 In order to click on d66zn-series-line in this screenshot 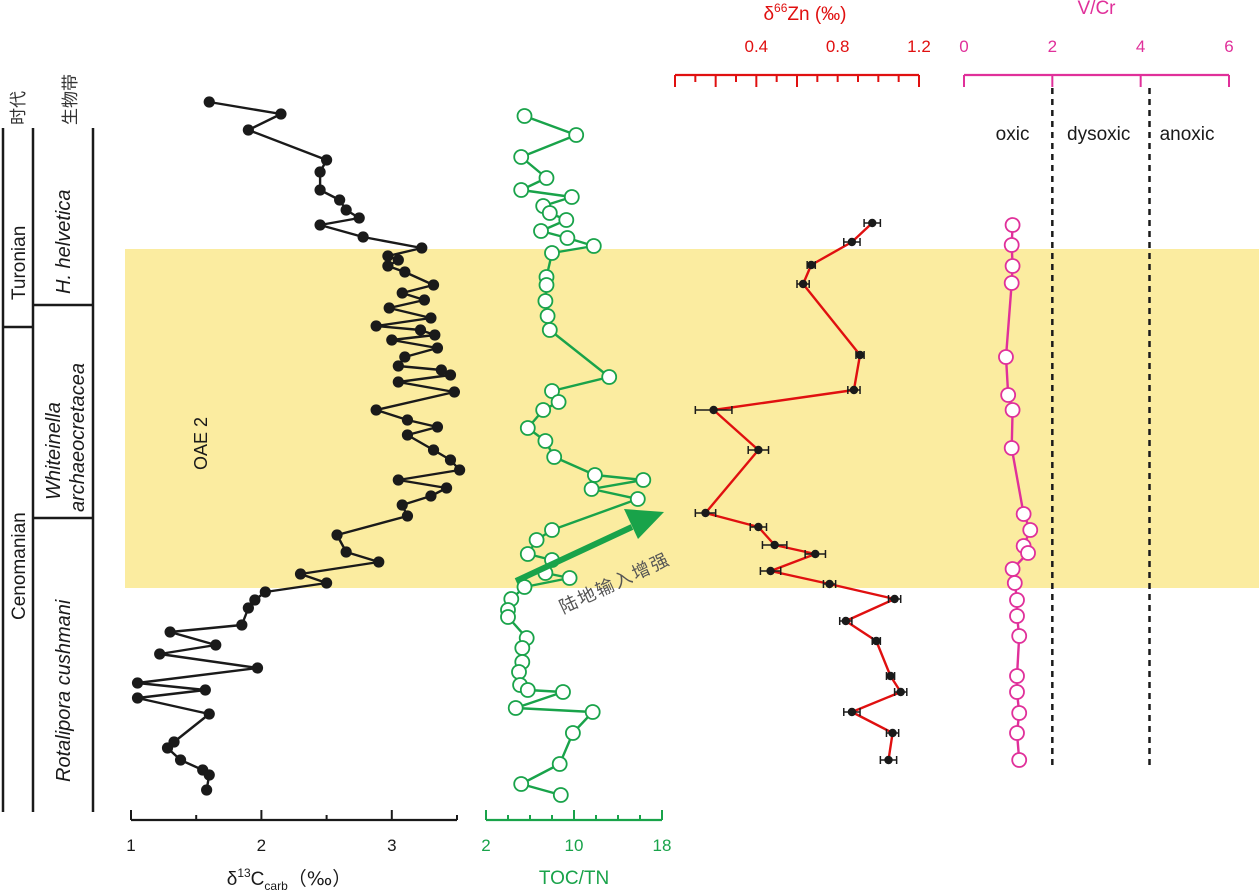, I will do `click(803, 491)`.